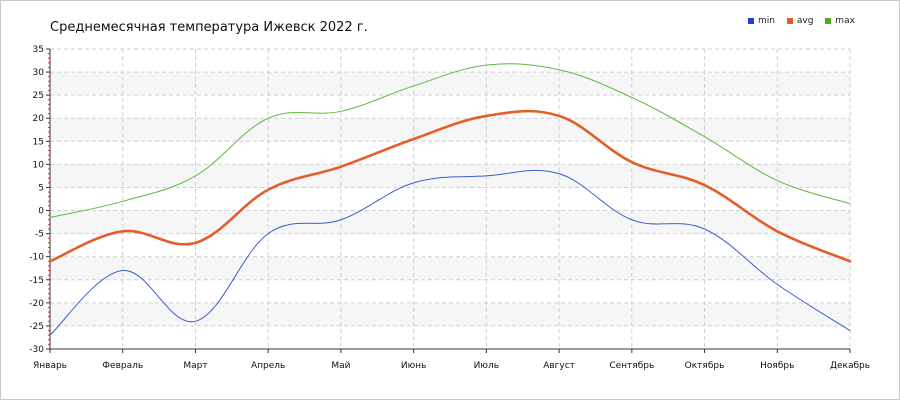 This screenshot has height=400, width=900. I want to click on y-tick-label: -25, so click(36, 327).